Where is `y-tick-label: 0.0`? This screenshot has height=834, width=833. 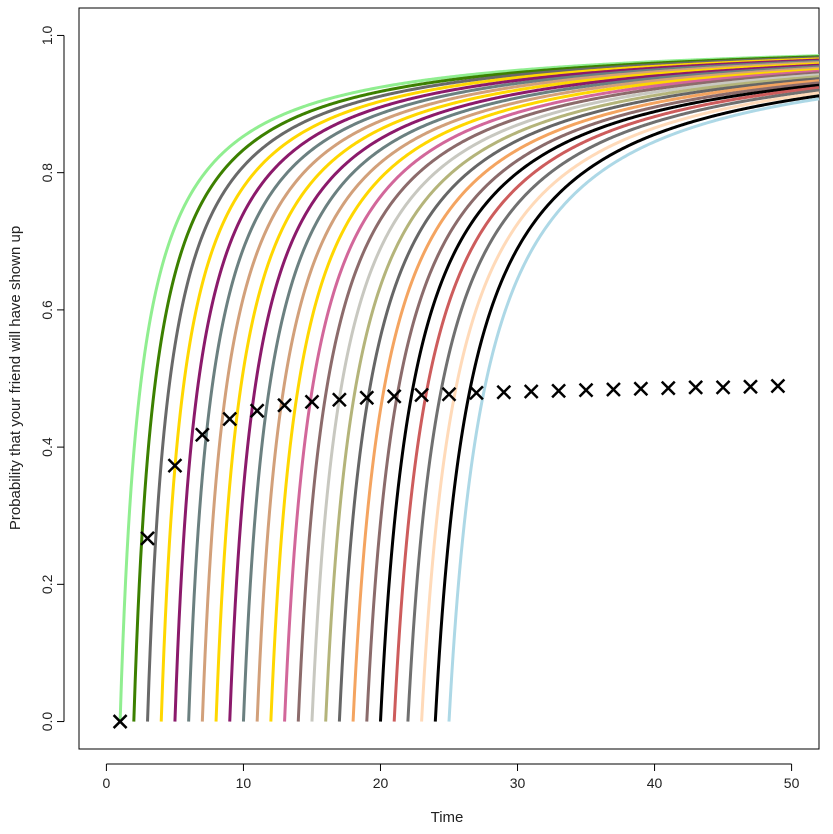 y-tick-label: 0.0 is located at coordinates (47, 722).